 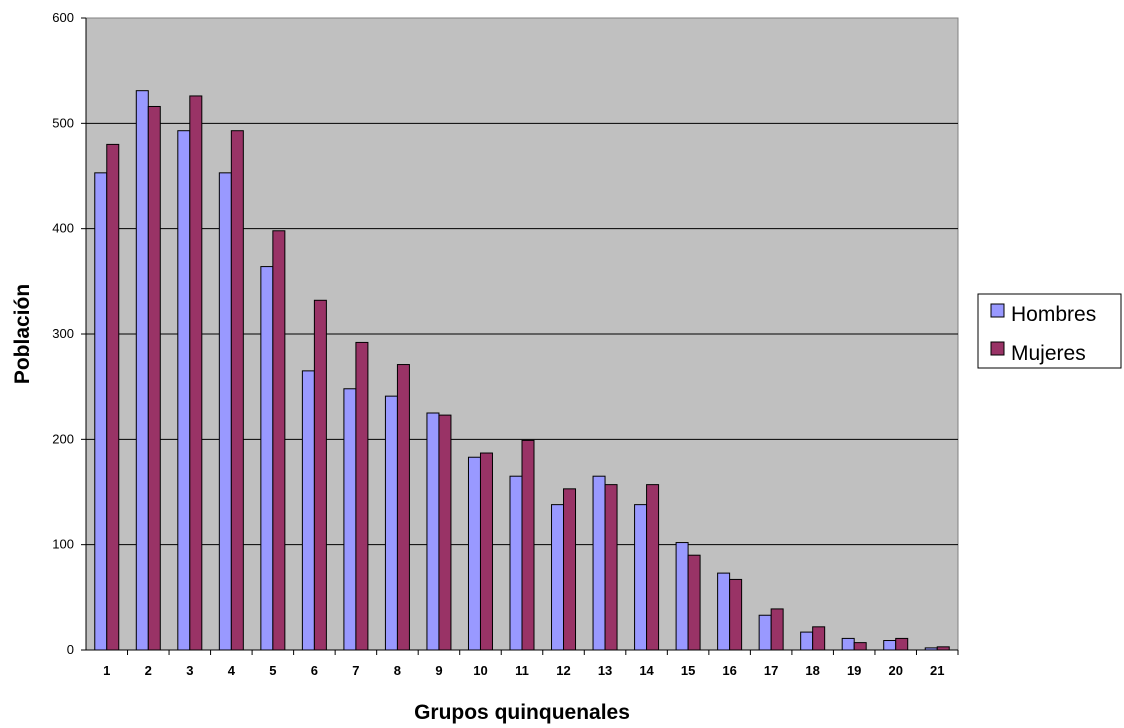 What do you see at coordinates (63, 333) in the screenshot?
I see `y-tick-label: 300` at bounding box center [63, 333].